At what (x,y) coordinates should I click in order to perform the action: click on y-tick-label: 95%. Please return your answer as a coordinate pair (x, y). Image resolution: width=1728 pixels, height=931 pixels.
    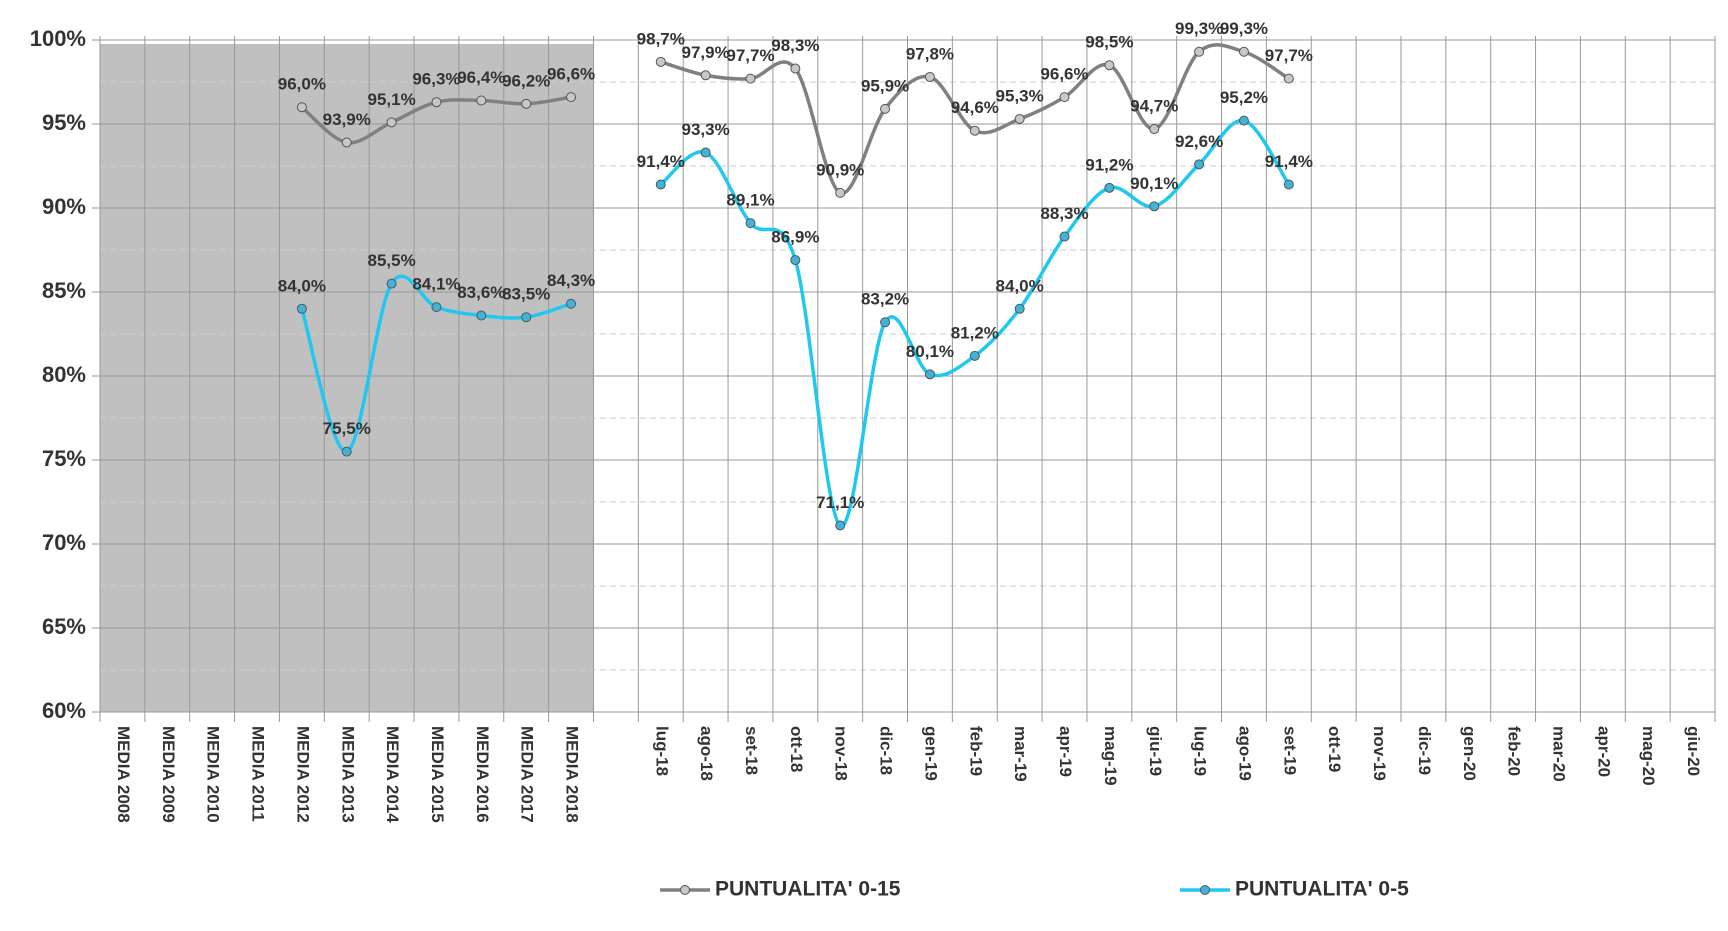
    Looking at the image, I should click on (64, 122).